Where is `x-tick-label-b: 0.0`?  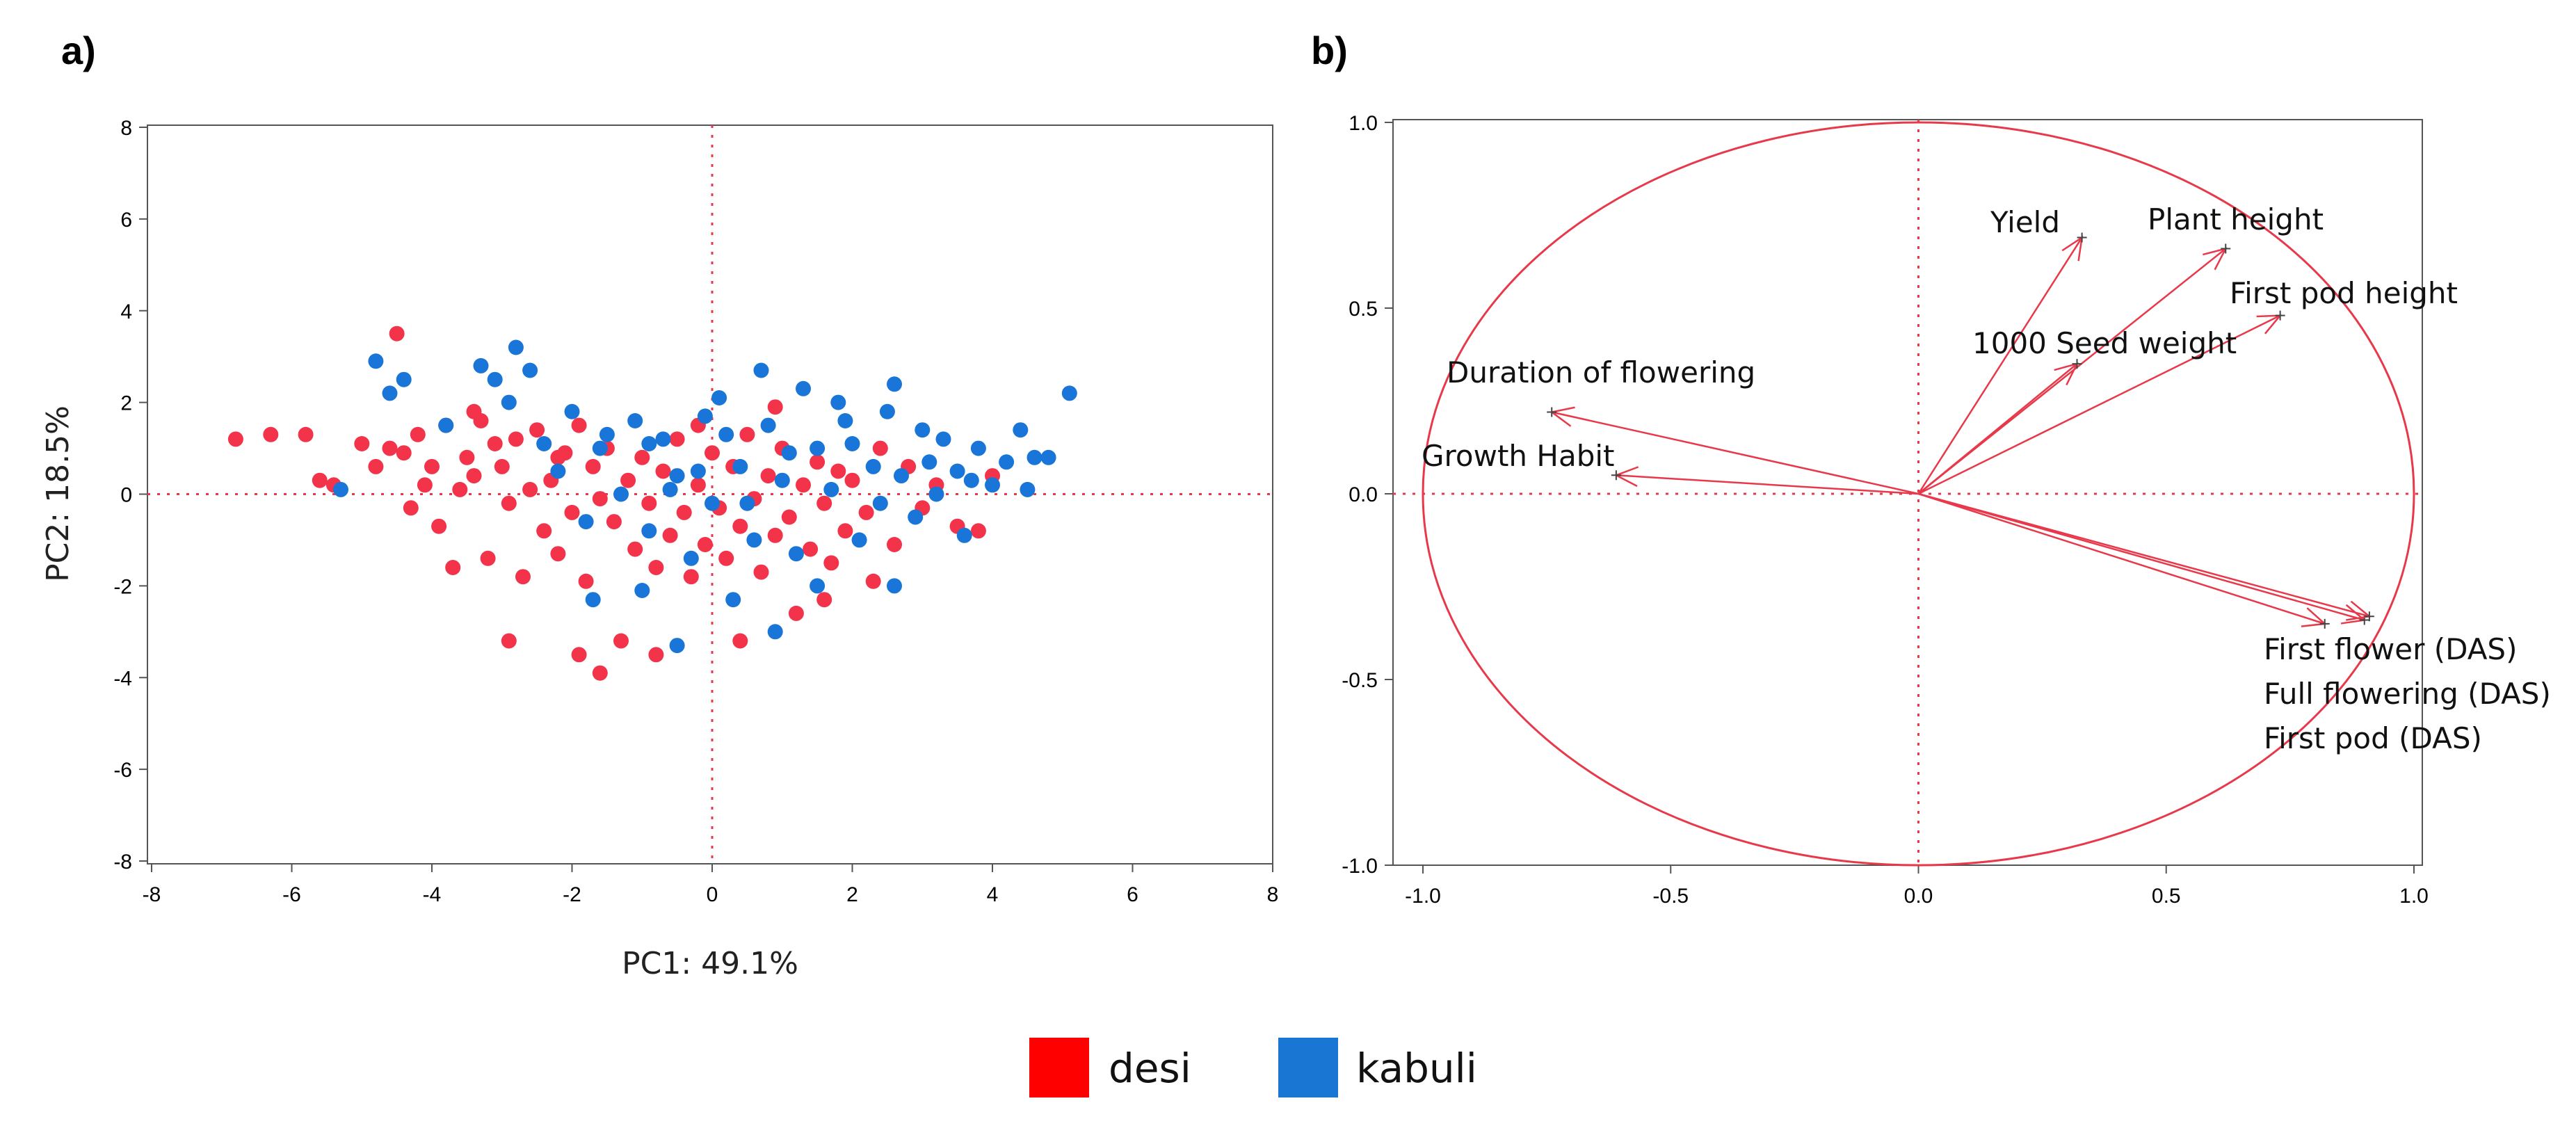 x-tick-label-b: 0.0 is located at coordinates (1918, 896).